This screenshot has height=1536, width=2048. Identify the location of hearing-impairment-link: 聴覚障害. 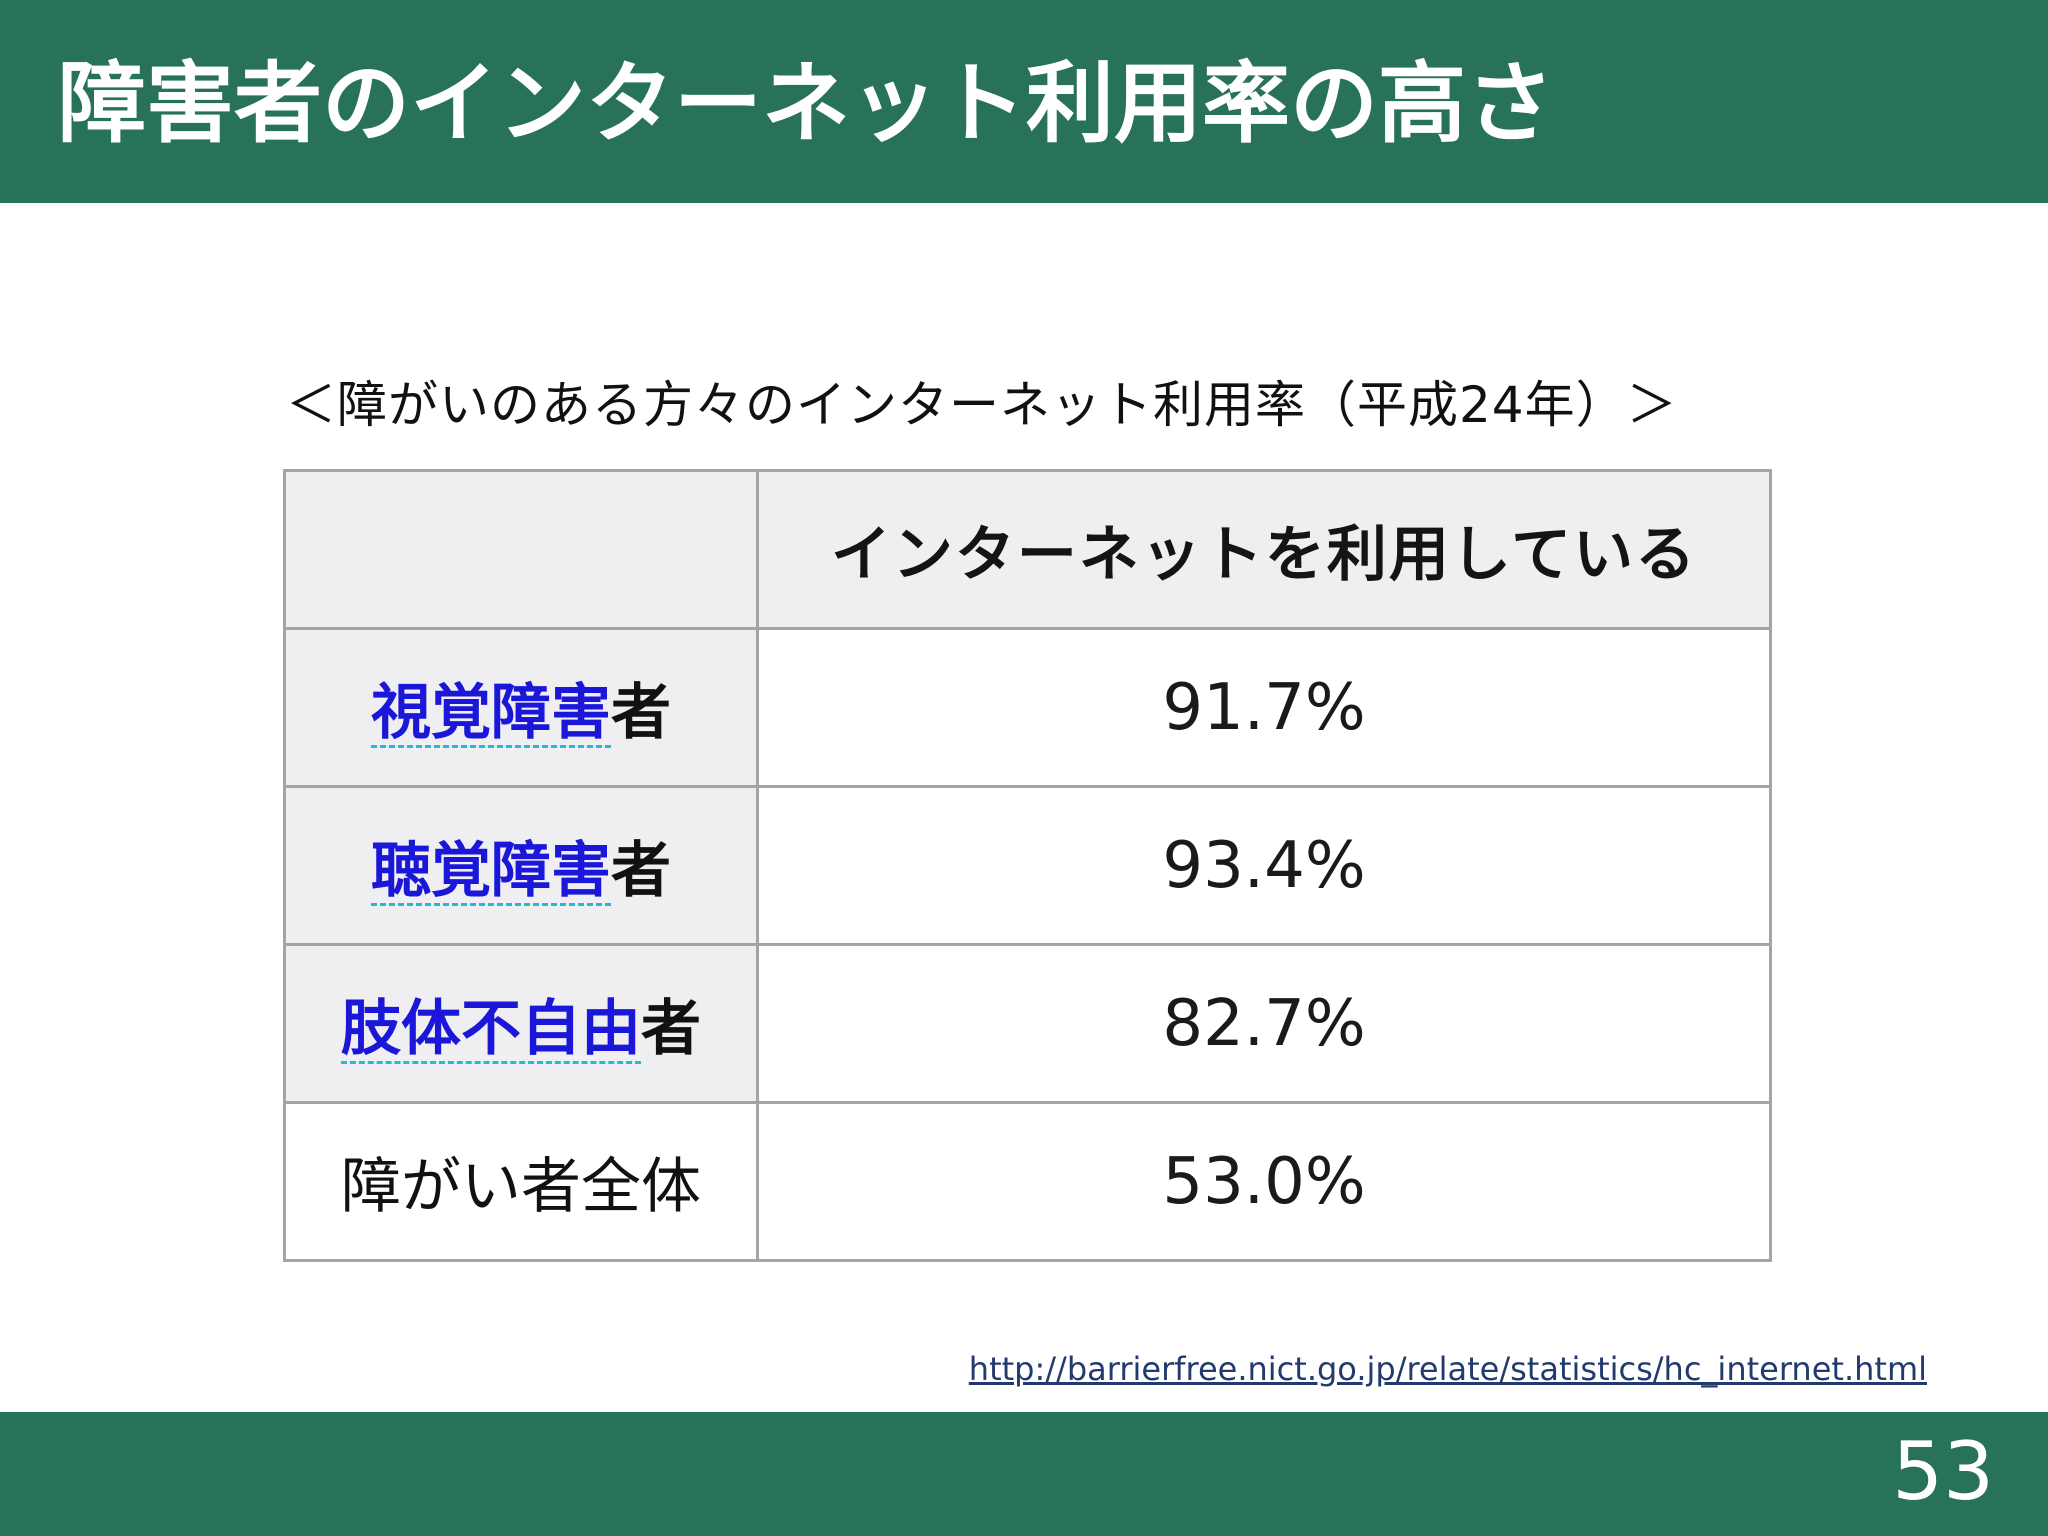
(491, 871).